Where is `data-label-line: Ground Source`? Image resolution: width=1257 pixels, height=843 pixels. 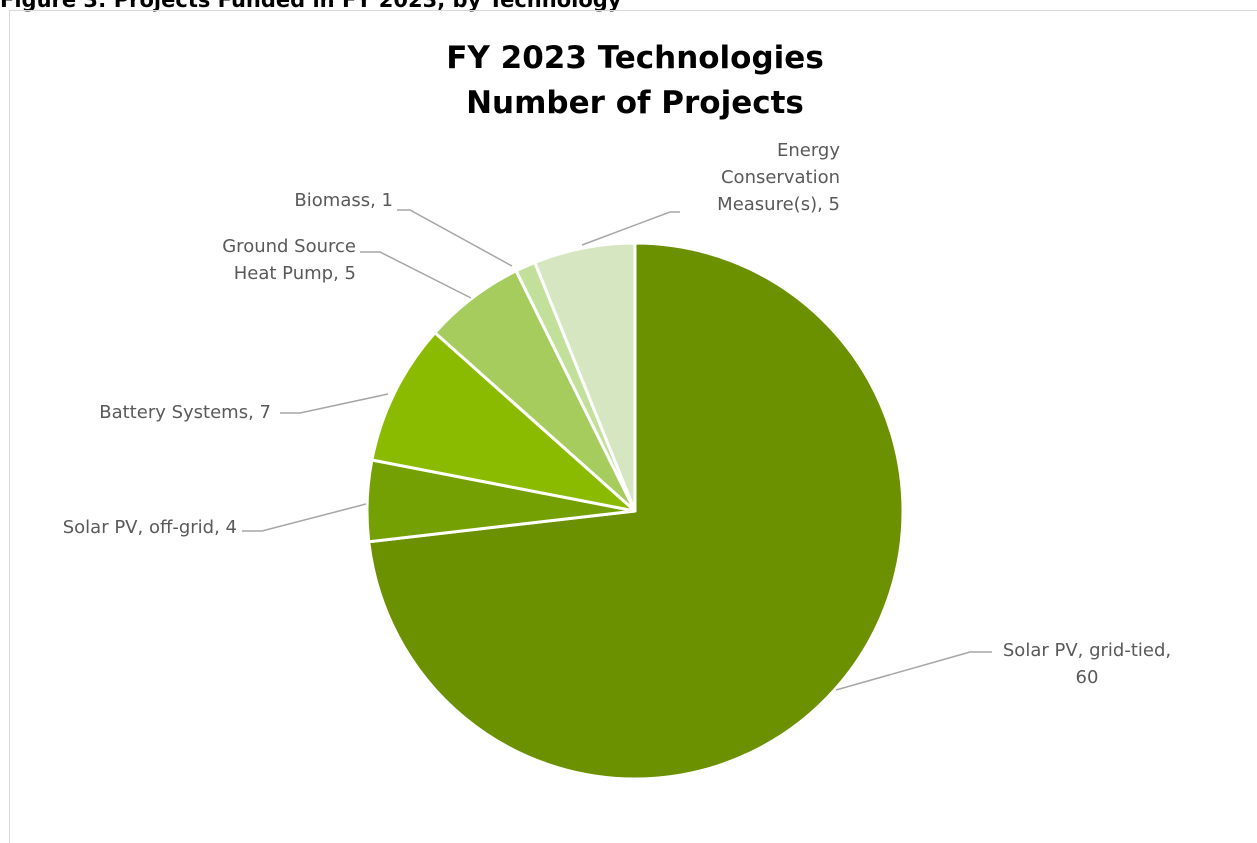
data-label-line: Ground Source is located at coordinates (289, 246).